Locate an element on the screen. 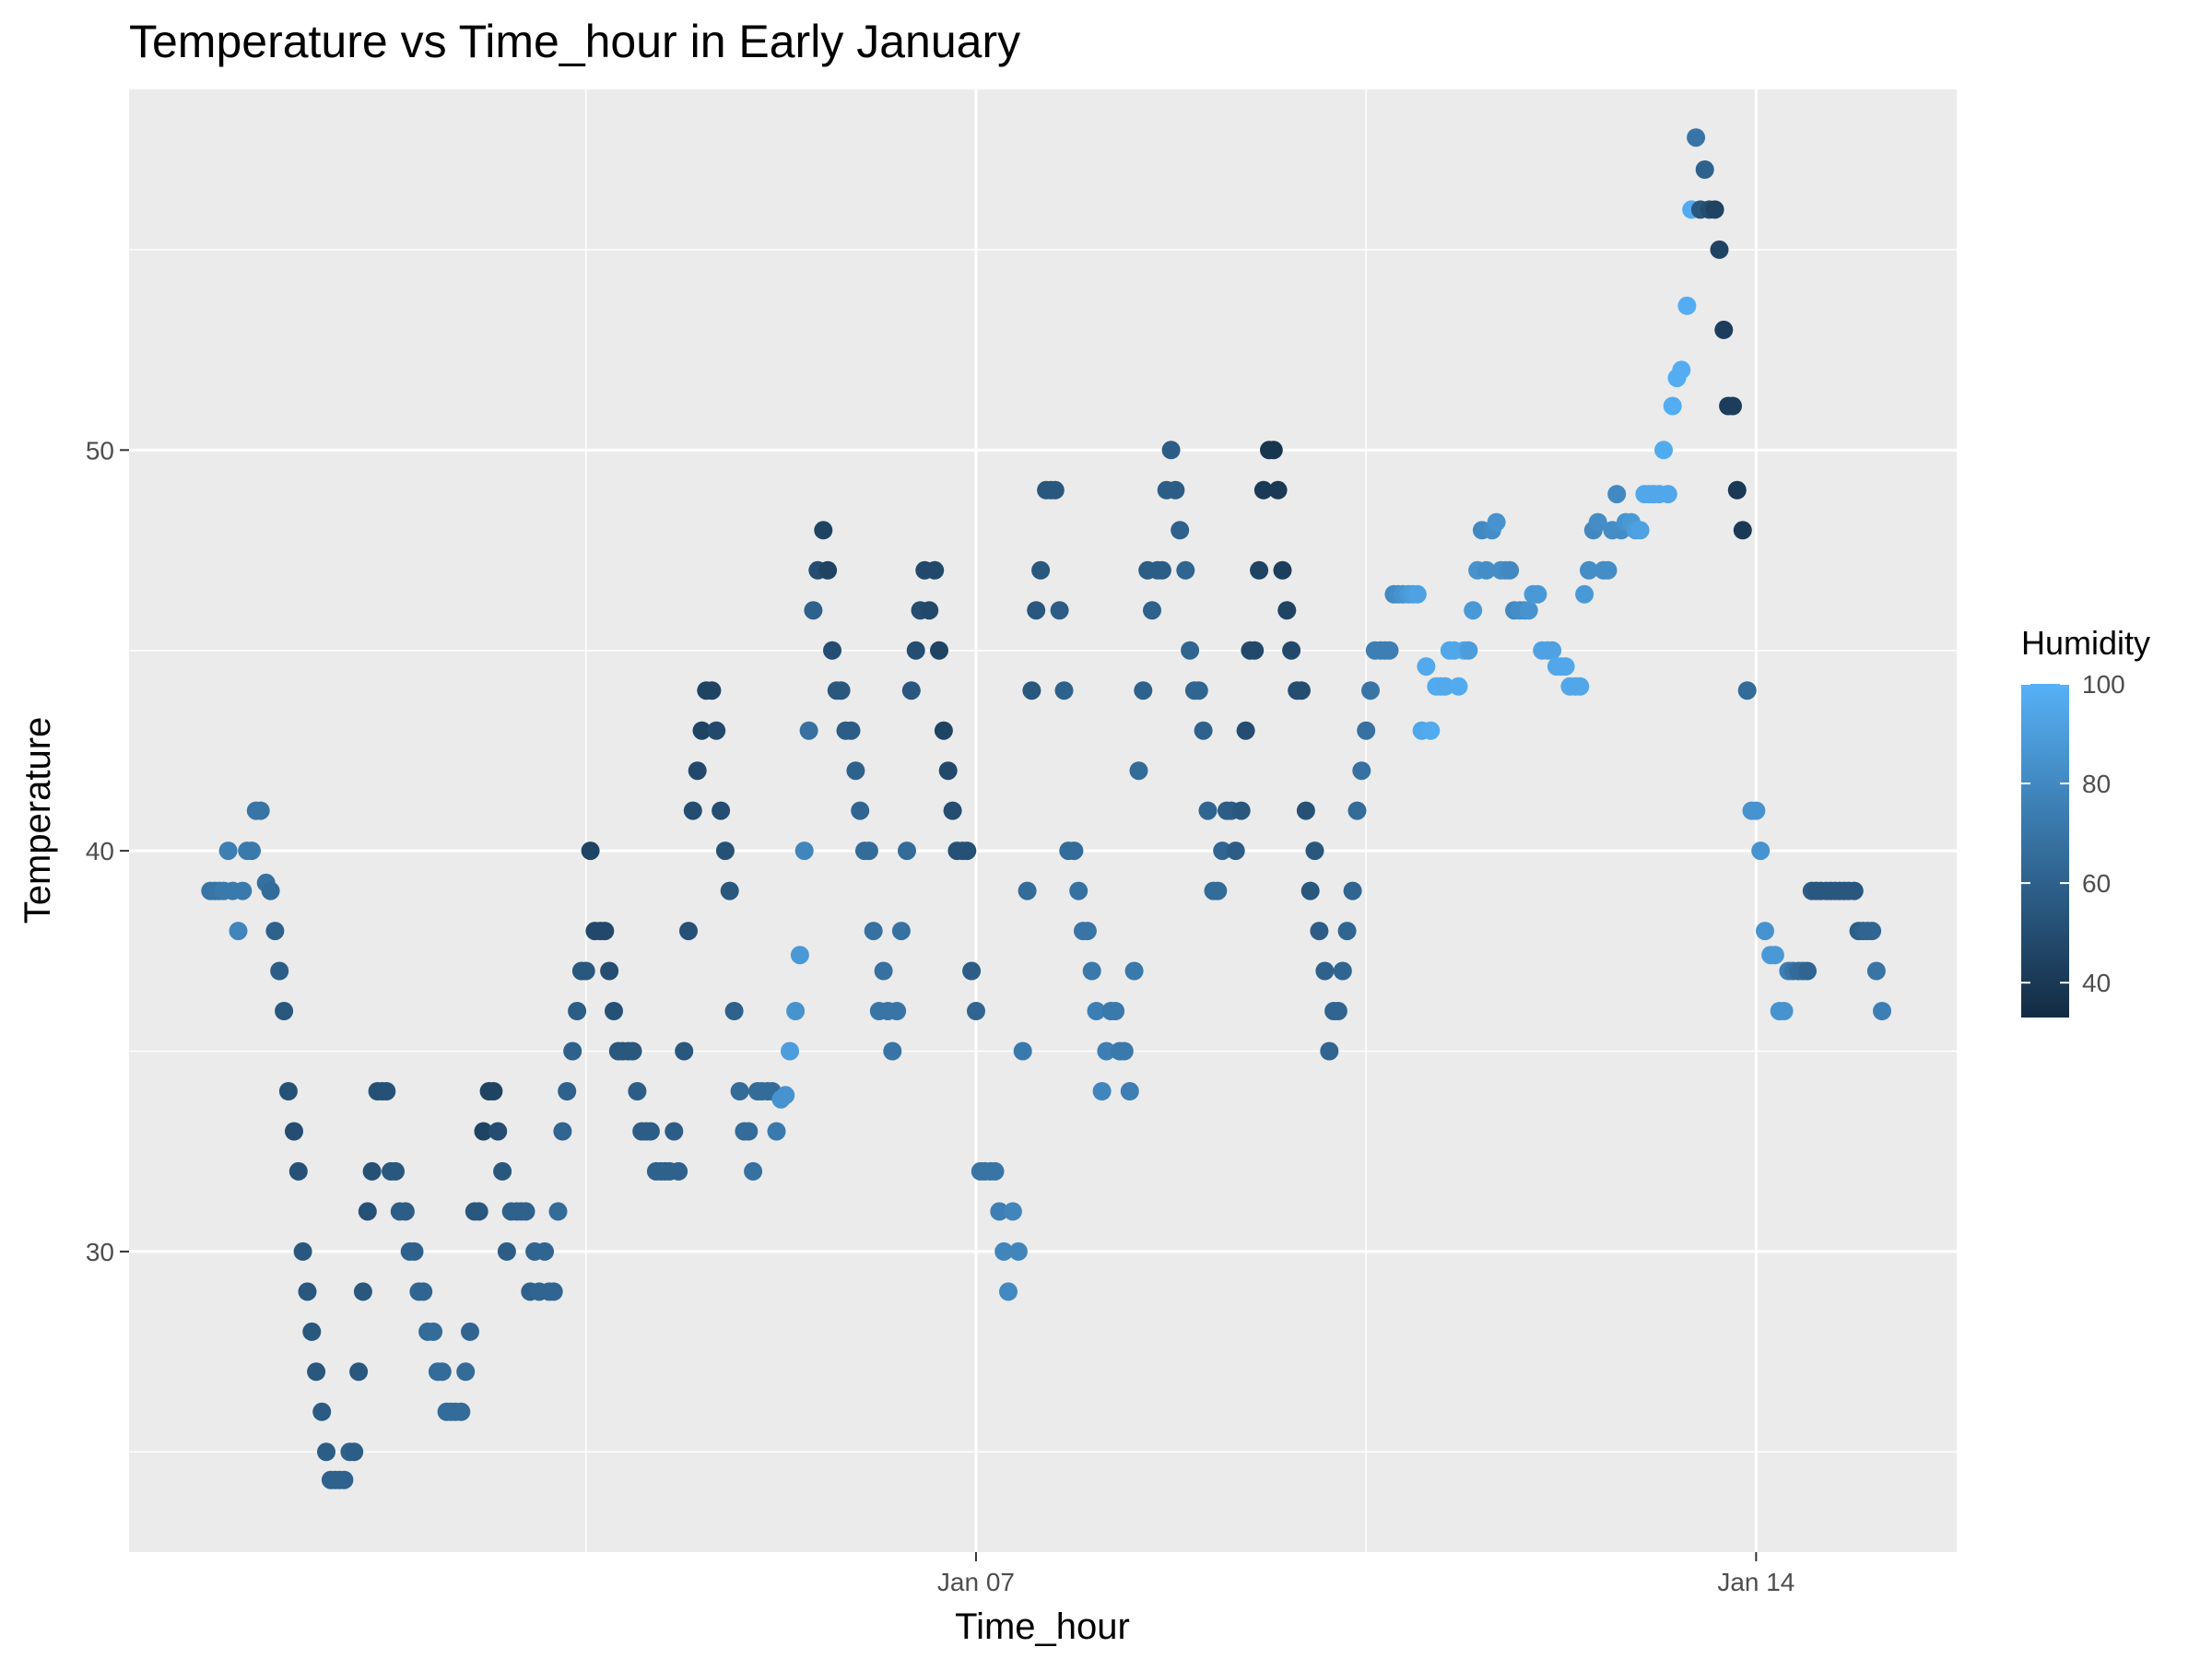 The height and width of the screenshot is (1659, 2212). x-tick-label: Jan 07 is located at coordinates (976, 1582).